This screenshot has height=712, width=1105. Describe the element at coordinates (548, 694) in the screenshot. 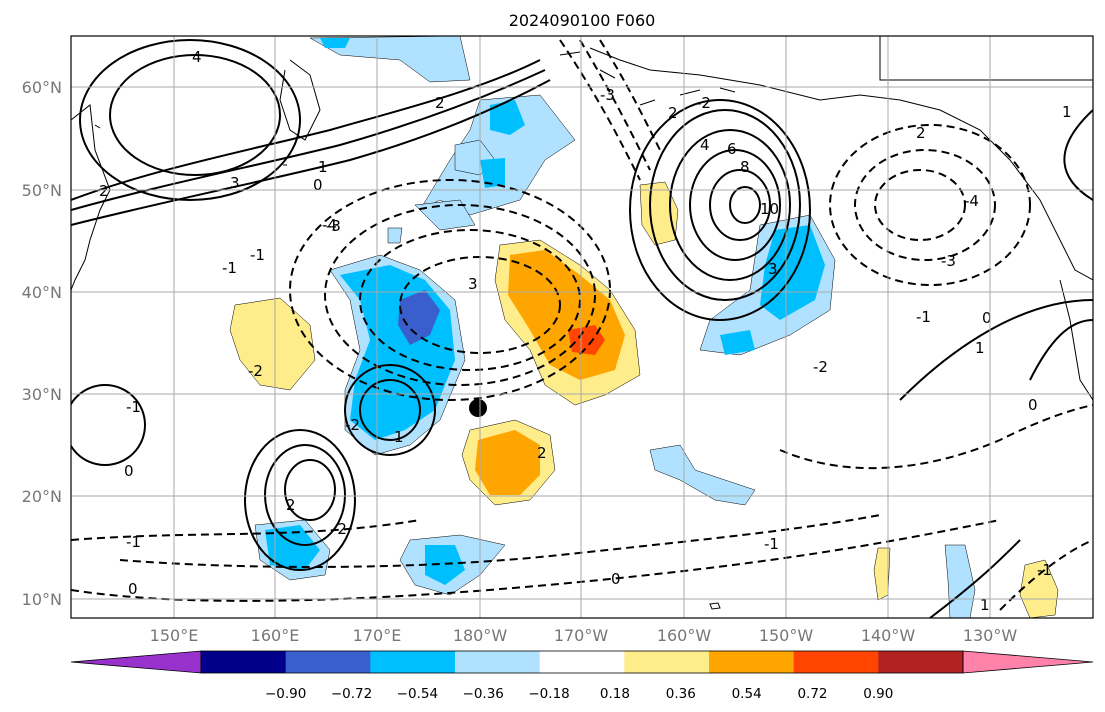

I see `colorbar-tick-label: −0.18` at that location.